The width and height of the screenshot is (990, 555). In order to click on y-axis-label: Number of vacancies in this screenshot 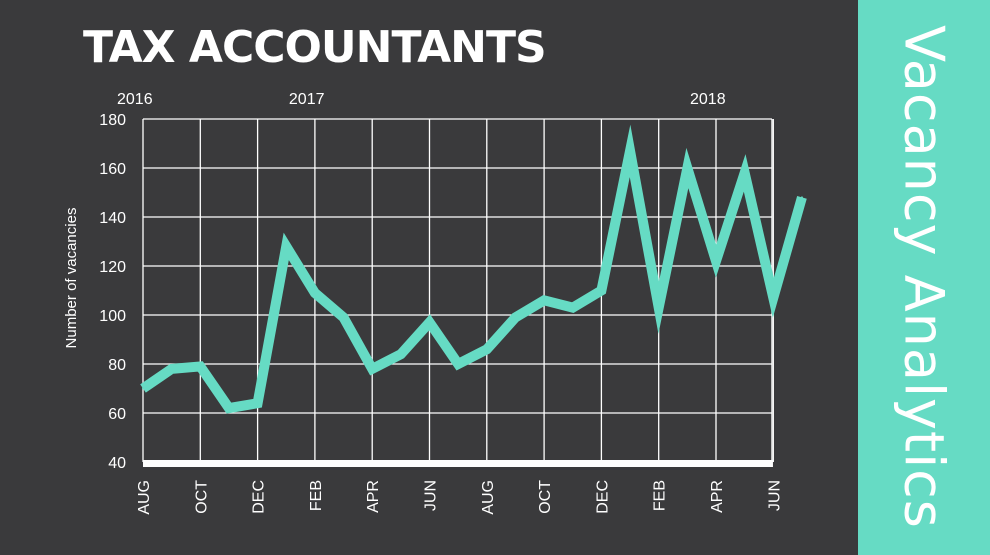, I will do `click(71, 278)`.